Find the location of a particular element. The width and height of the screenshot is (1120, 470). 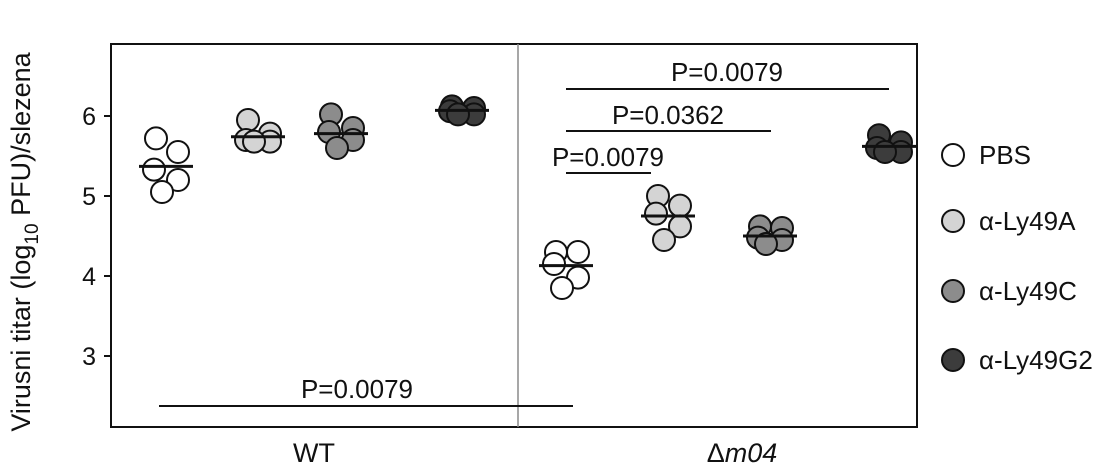

legend-item-pbs: PBS is located at coordinates (986, 155).